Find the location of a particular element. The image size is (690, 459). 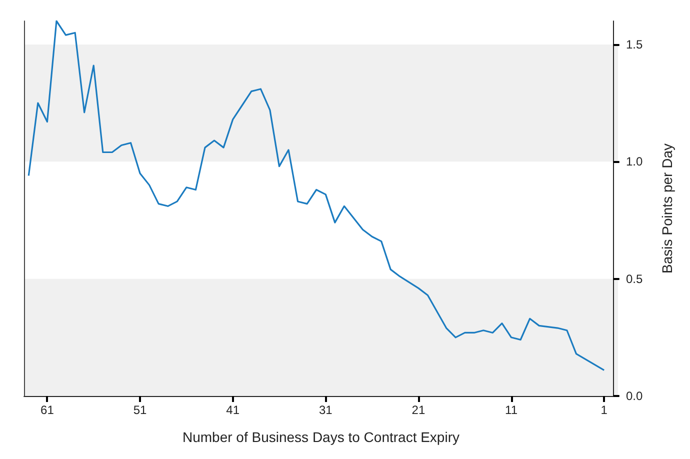

y-tick-label: 0.0 is located at coordinates (635, 396).